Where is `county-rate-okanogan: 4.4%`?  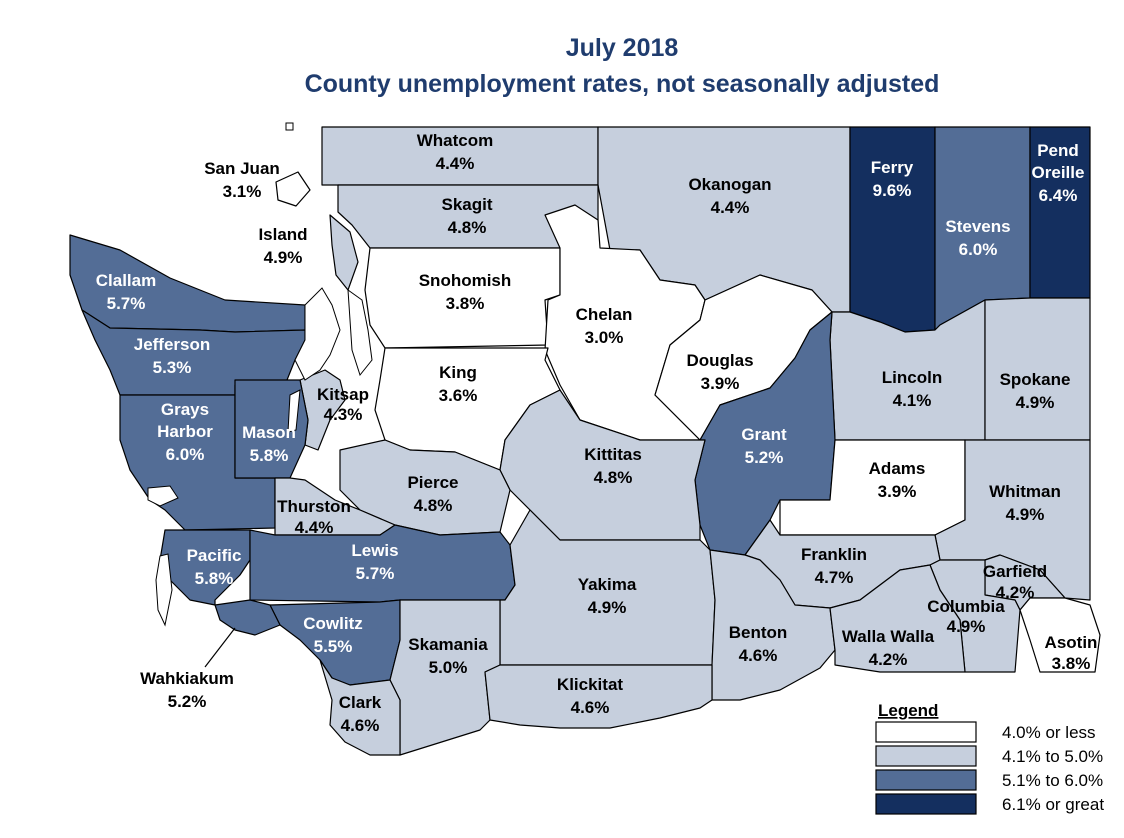
county-rate-okanogan: 4.4% is located at coordinates (730, 207).